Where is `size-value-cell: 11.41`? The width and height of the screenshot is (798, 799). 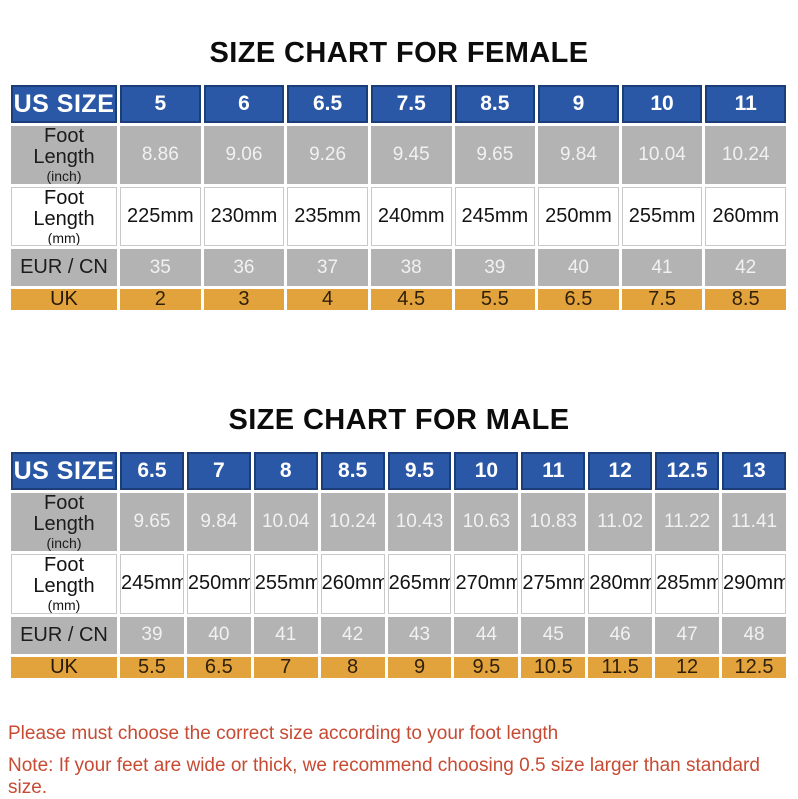 size-value-cell: 11.41 is located at coordinates (754, 522).